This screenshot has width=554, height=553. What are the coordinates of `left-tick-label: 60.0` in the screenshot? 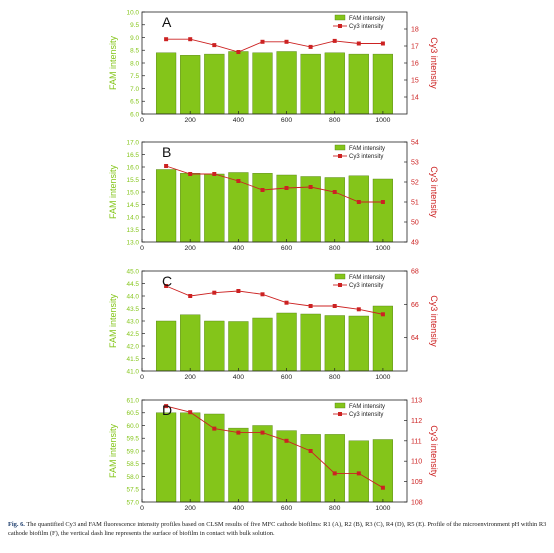 It's located at (133, 426).